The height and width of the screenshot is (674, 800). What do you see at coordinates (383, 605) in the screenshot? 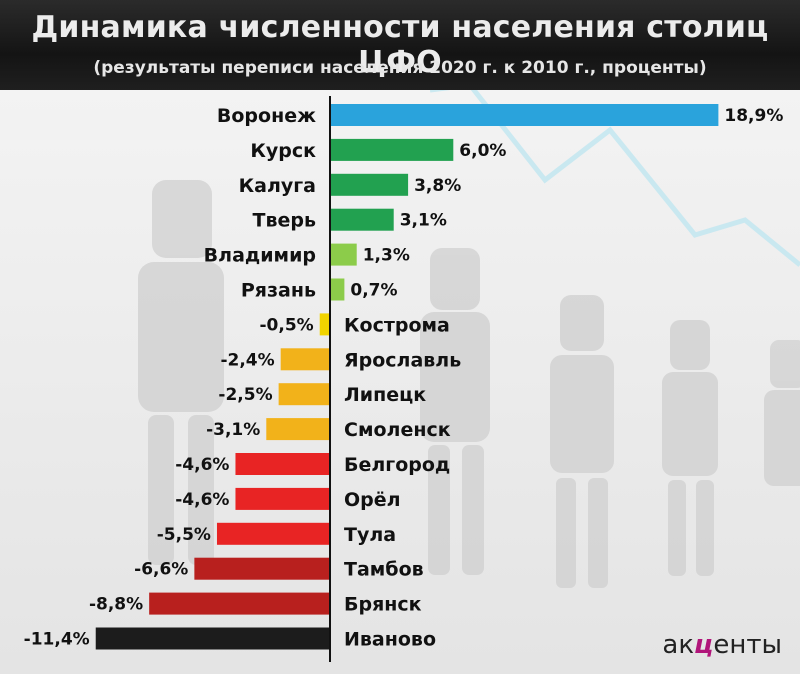
I see `category-label: Брянск` at bounding box center [383, 605].